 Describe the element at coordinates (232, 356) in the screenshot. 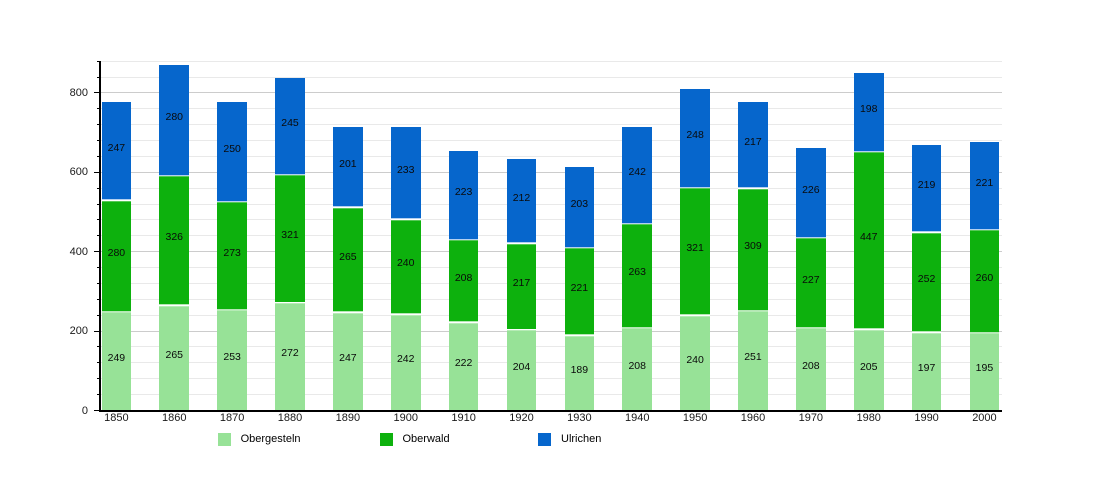

I see `value-label-obergesteln-1870: 253` at that location.